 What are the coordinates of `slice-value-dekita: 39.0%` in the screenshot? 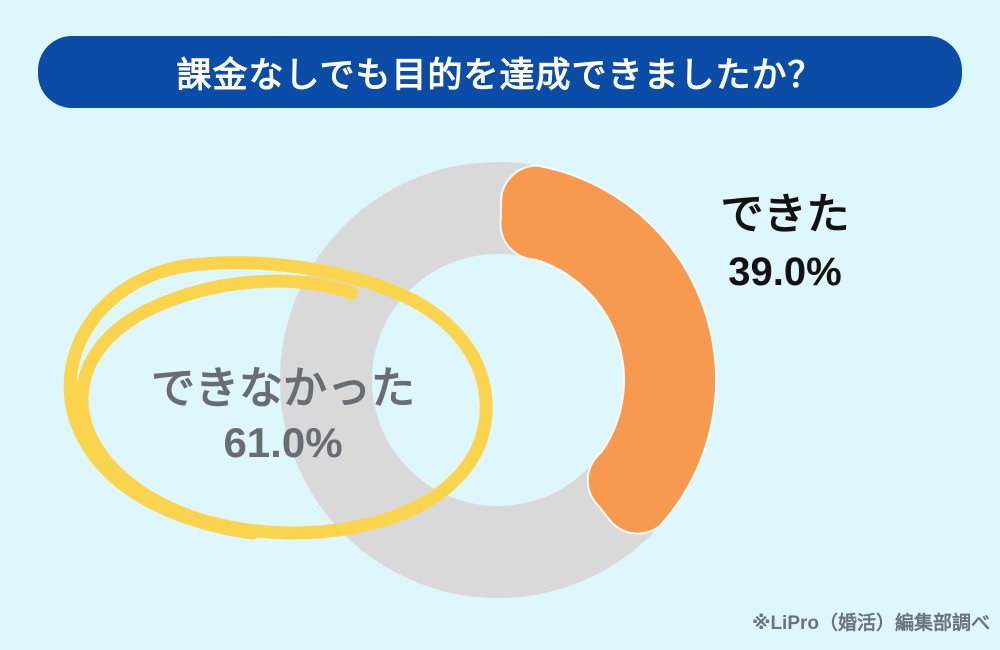 It's located at (785, 272).